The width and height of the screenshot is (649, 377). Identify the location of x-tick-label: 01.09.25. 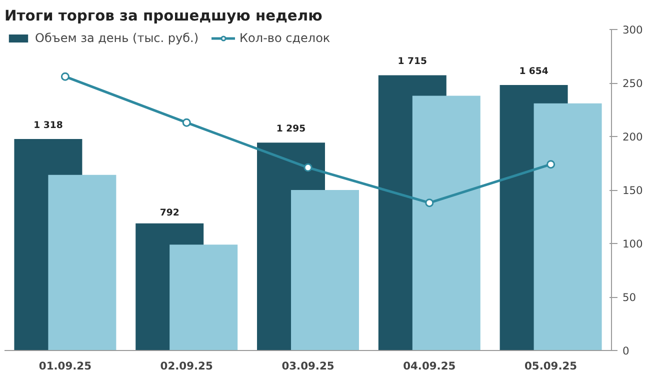
(65, 366).